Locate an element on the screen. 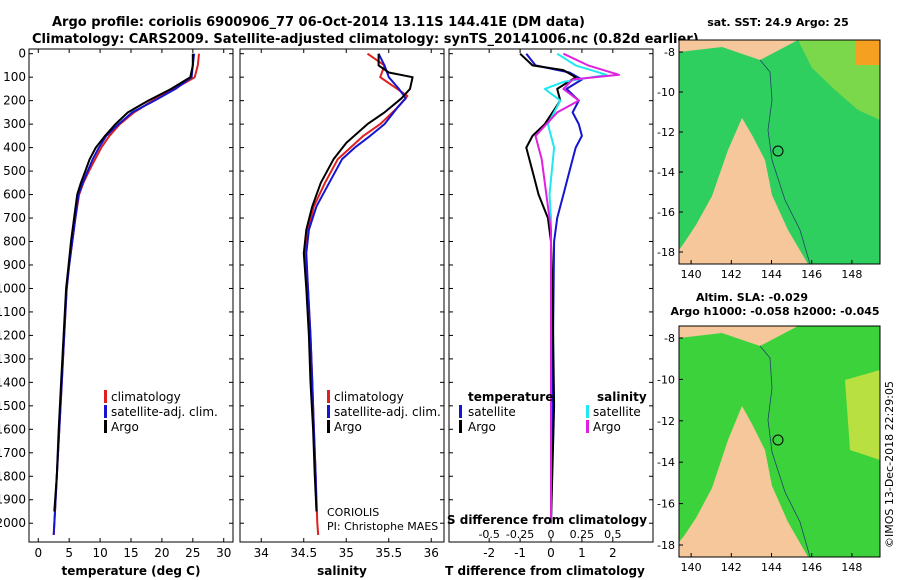 The width and height of the screenshot is (900, 580). map-y-tick-label: -16 is located at coordinates (666, 212).